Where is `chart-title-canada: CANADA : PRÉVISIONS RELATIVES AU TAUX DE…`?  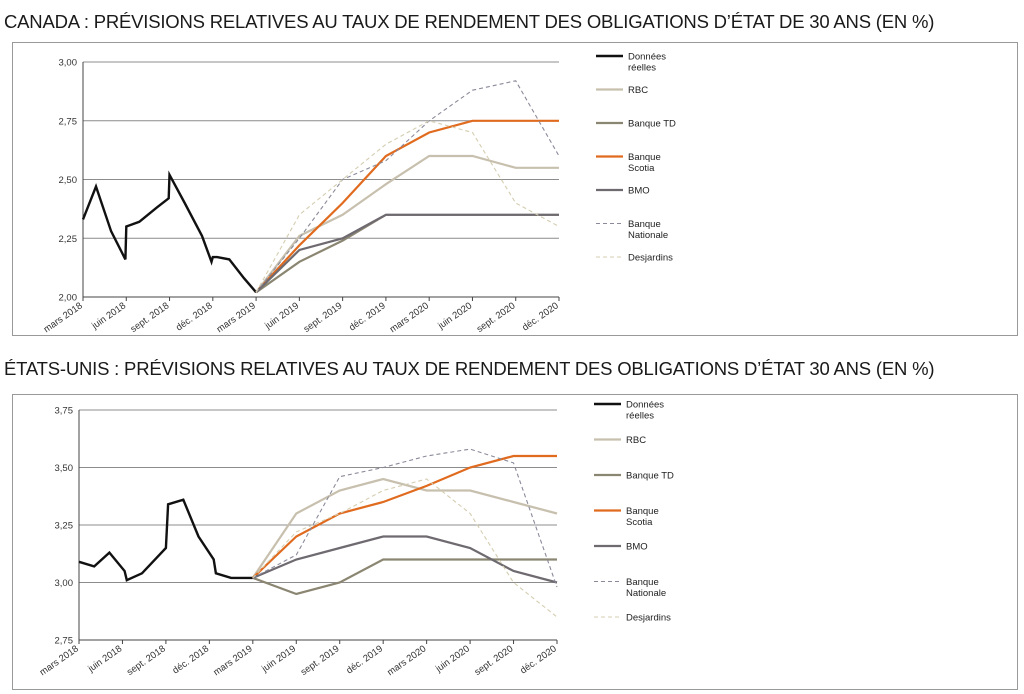 chart-title-canada: CANADA : PRÉVISIONS RELATIVES AU TAUX DE… is located at coordinates (469, 21).